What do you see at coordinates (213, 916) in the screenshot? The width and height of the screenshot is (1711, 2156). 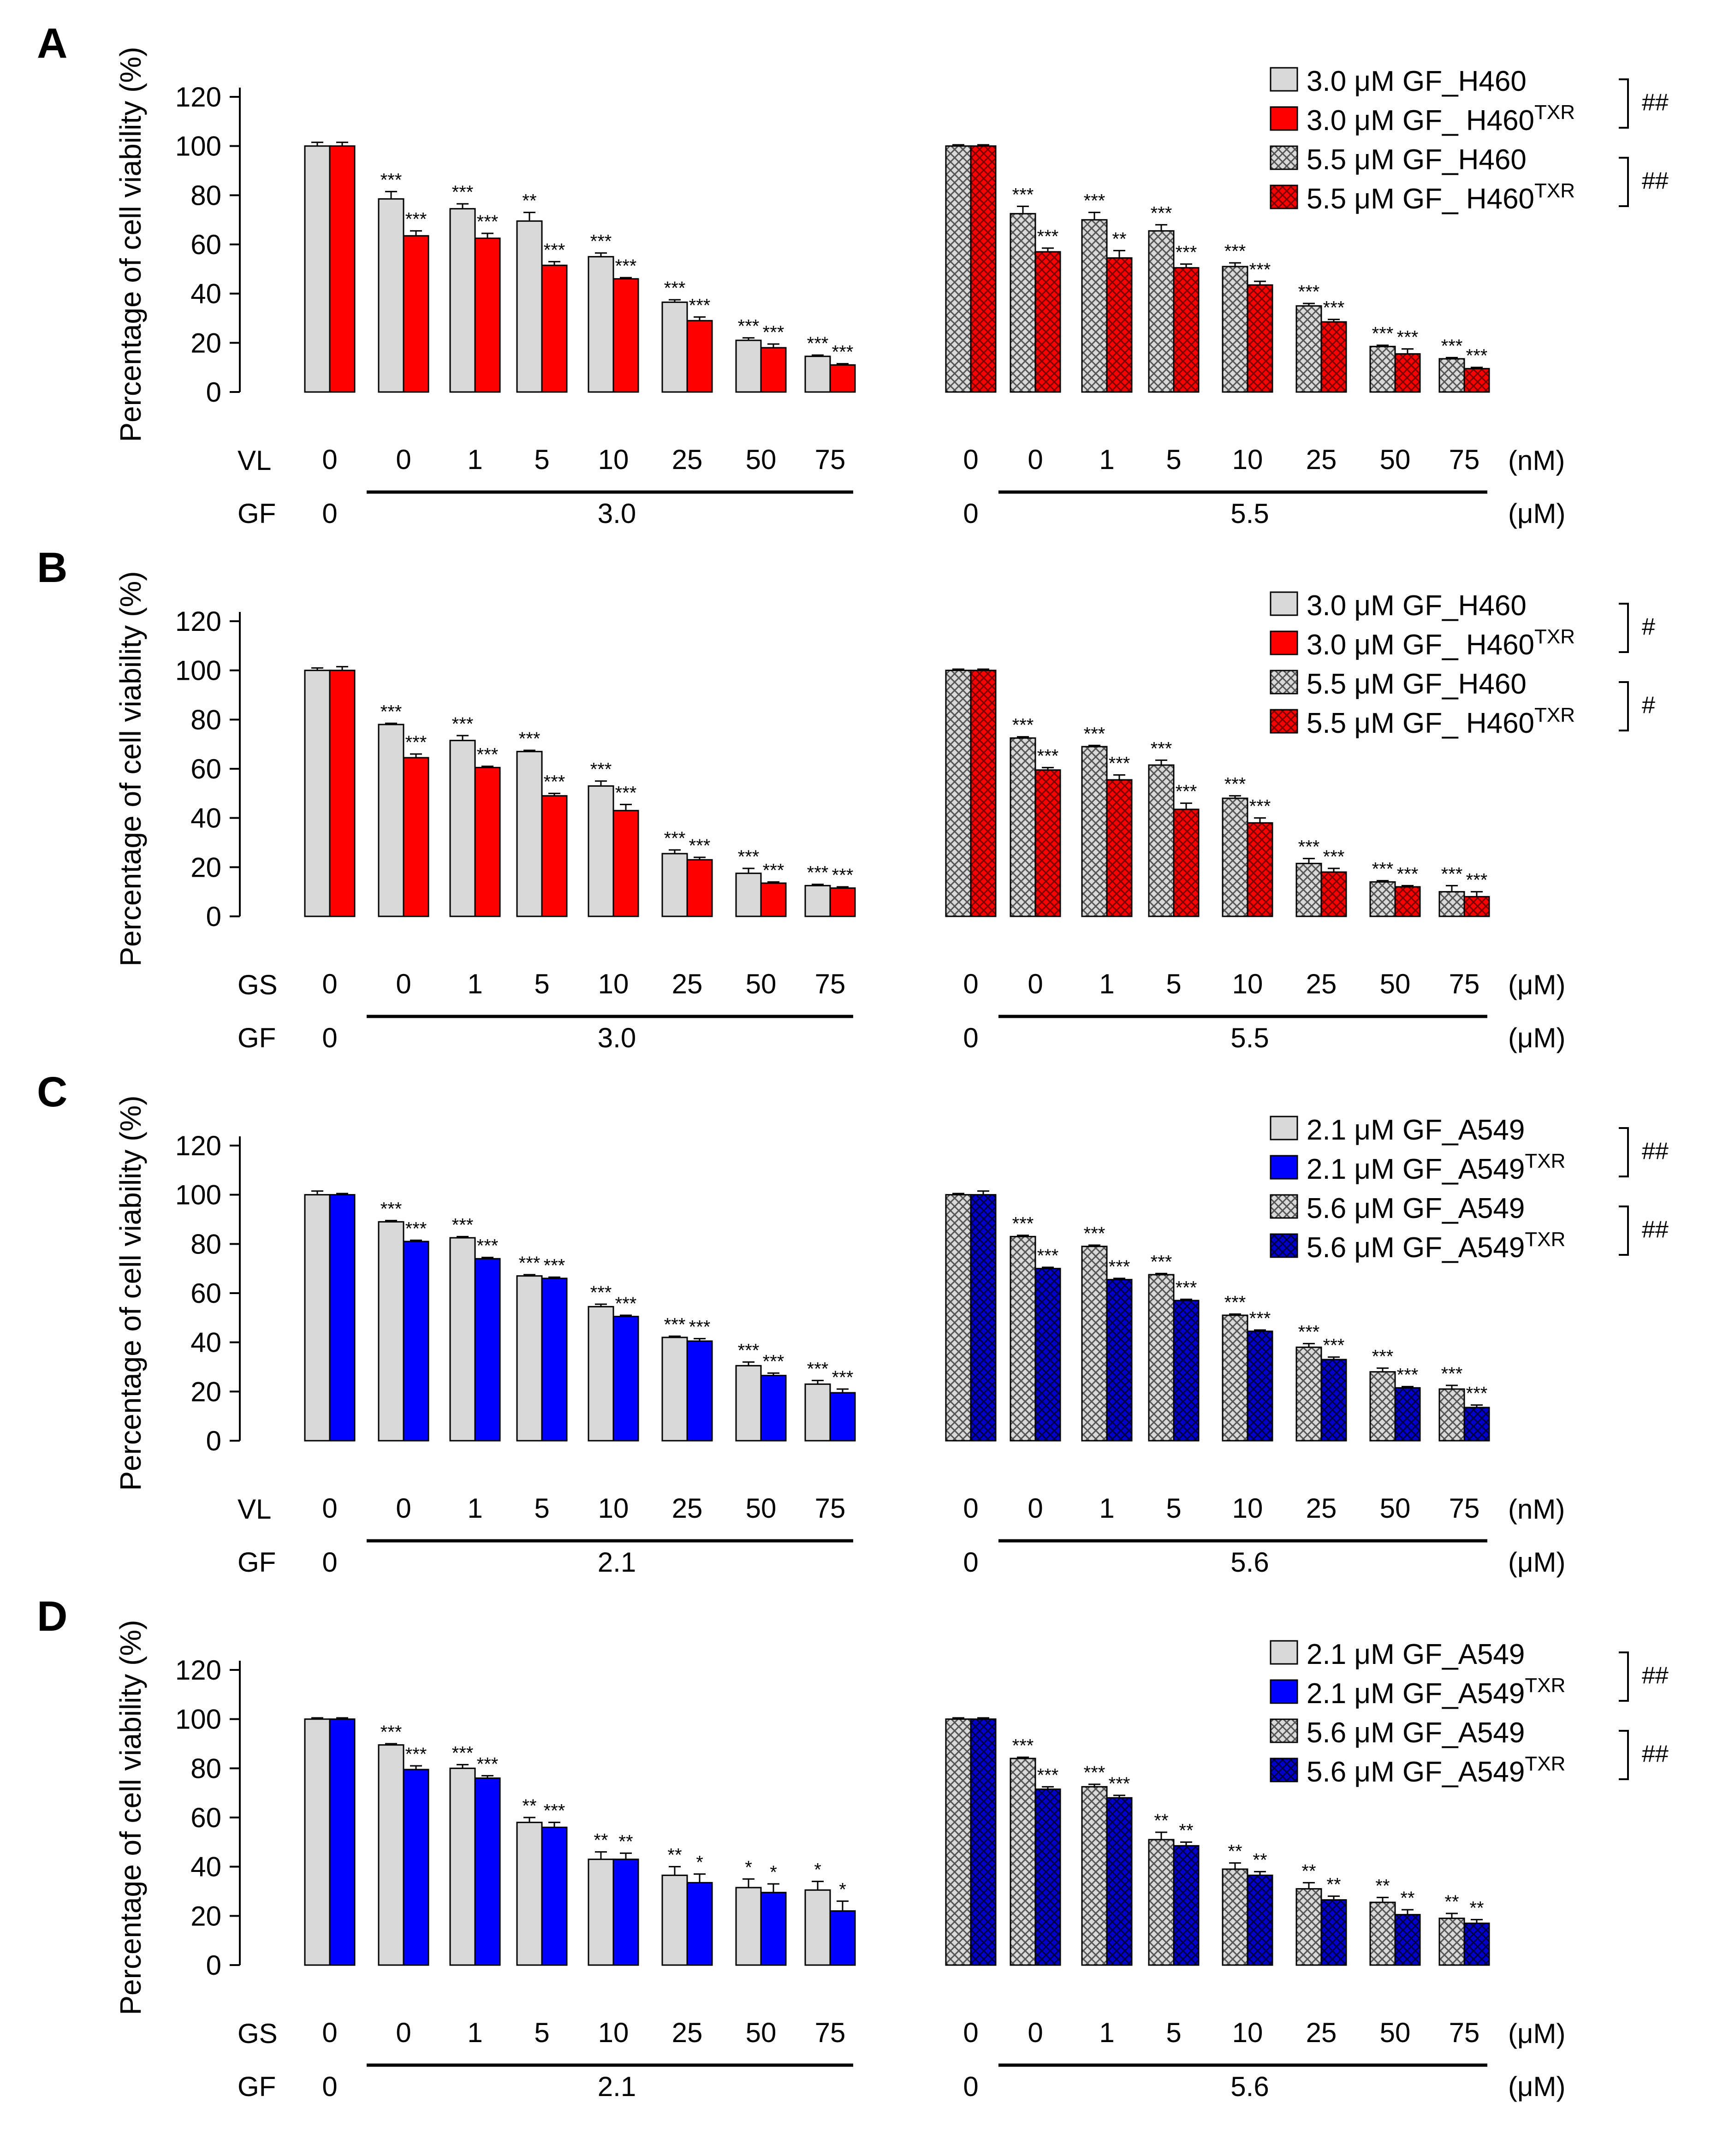 I see `y-tick-label: 0` at bounding box center [213, 916].